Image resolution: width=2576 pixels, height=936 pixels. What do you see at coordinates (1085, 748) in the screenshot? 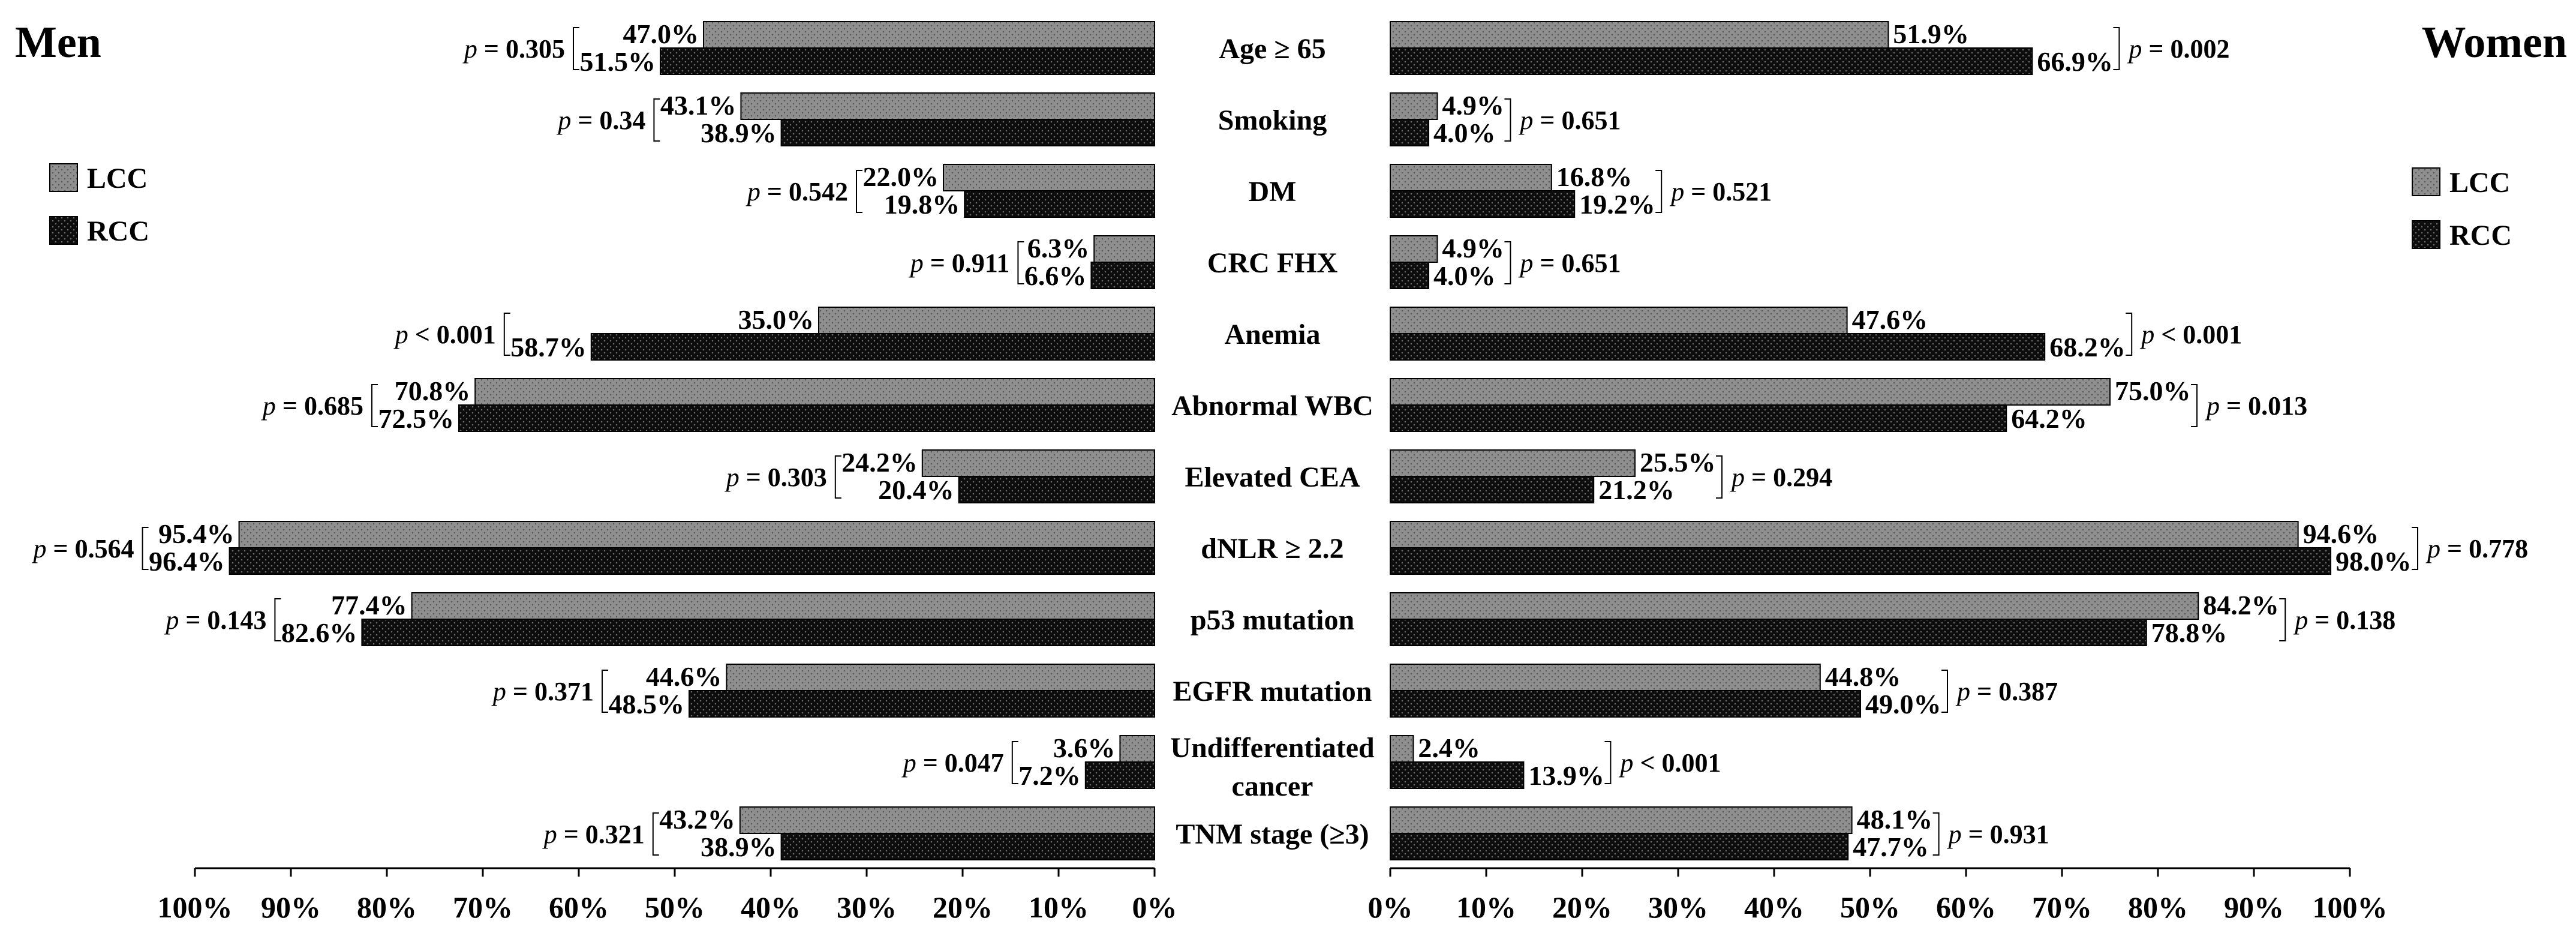
I see `men-lcc-value-label: 3.6%` at bounding box center [1085, 748].